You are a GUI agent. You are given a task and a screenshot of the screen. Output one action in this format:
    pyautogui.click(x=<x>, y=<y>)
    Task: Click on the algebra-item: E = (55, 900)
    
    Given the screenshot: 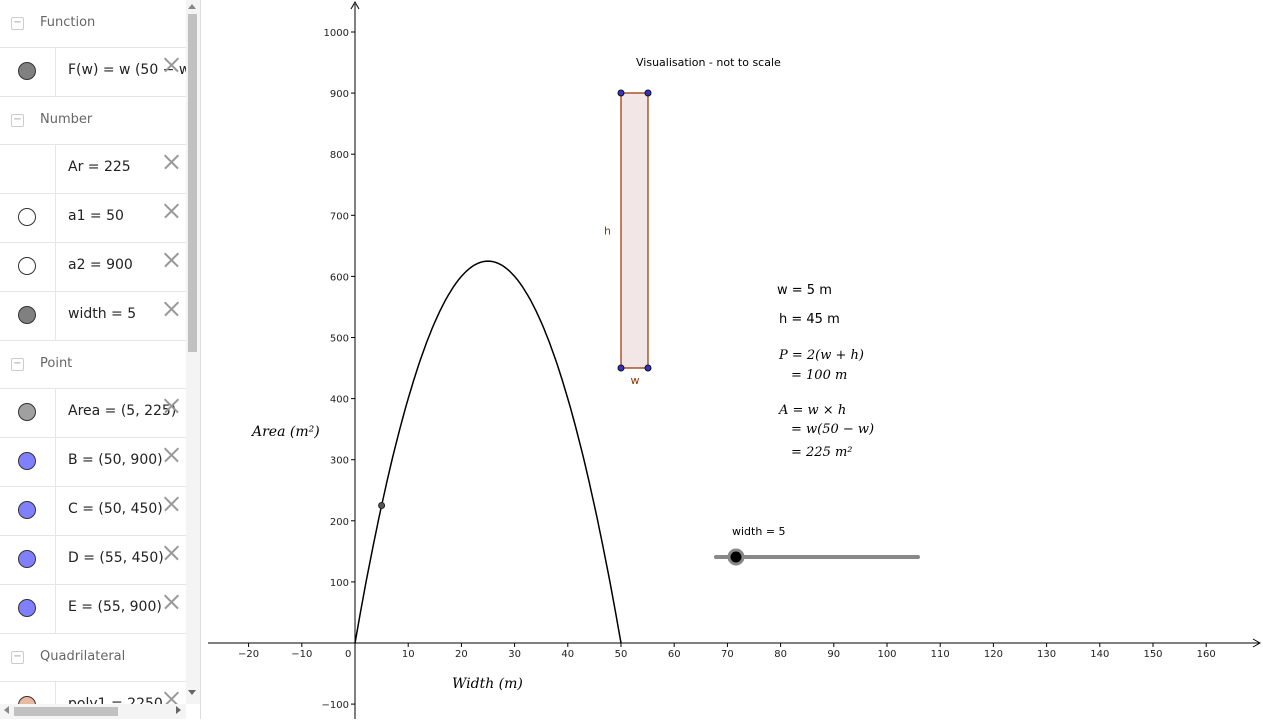 What is the action you would take?
    pyautogui.click(x=93, y=609)
    